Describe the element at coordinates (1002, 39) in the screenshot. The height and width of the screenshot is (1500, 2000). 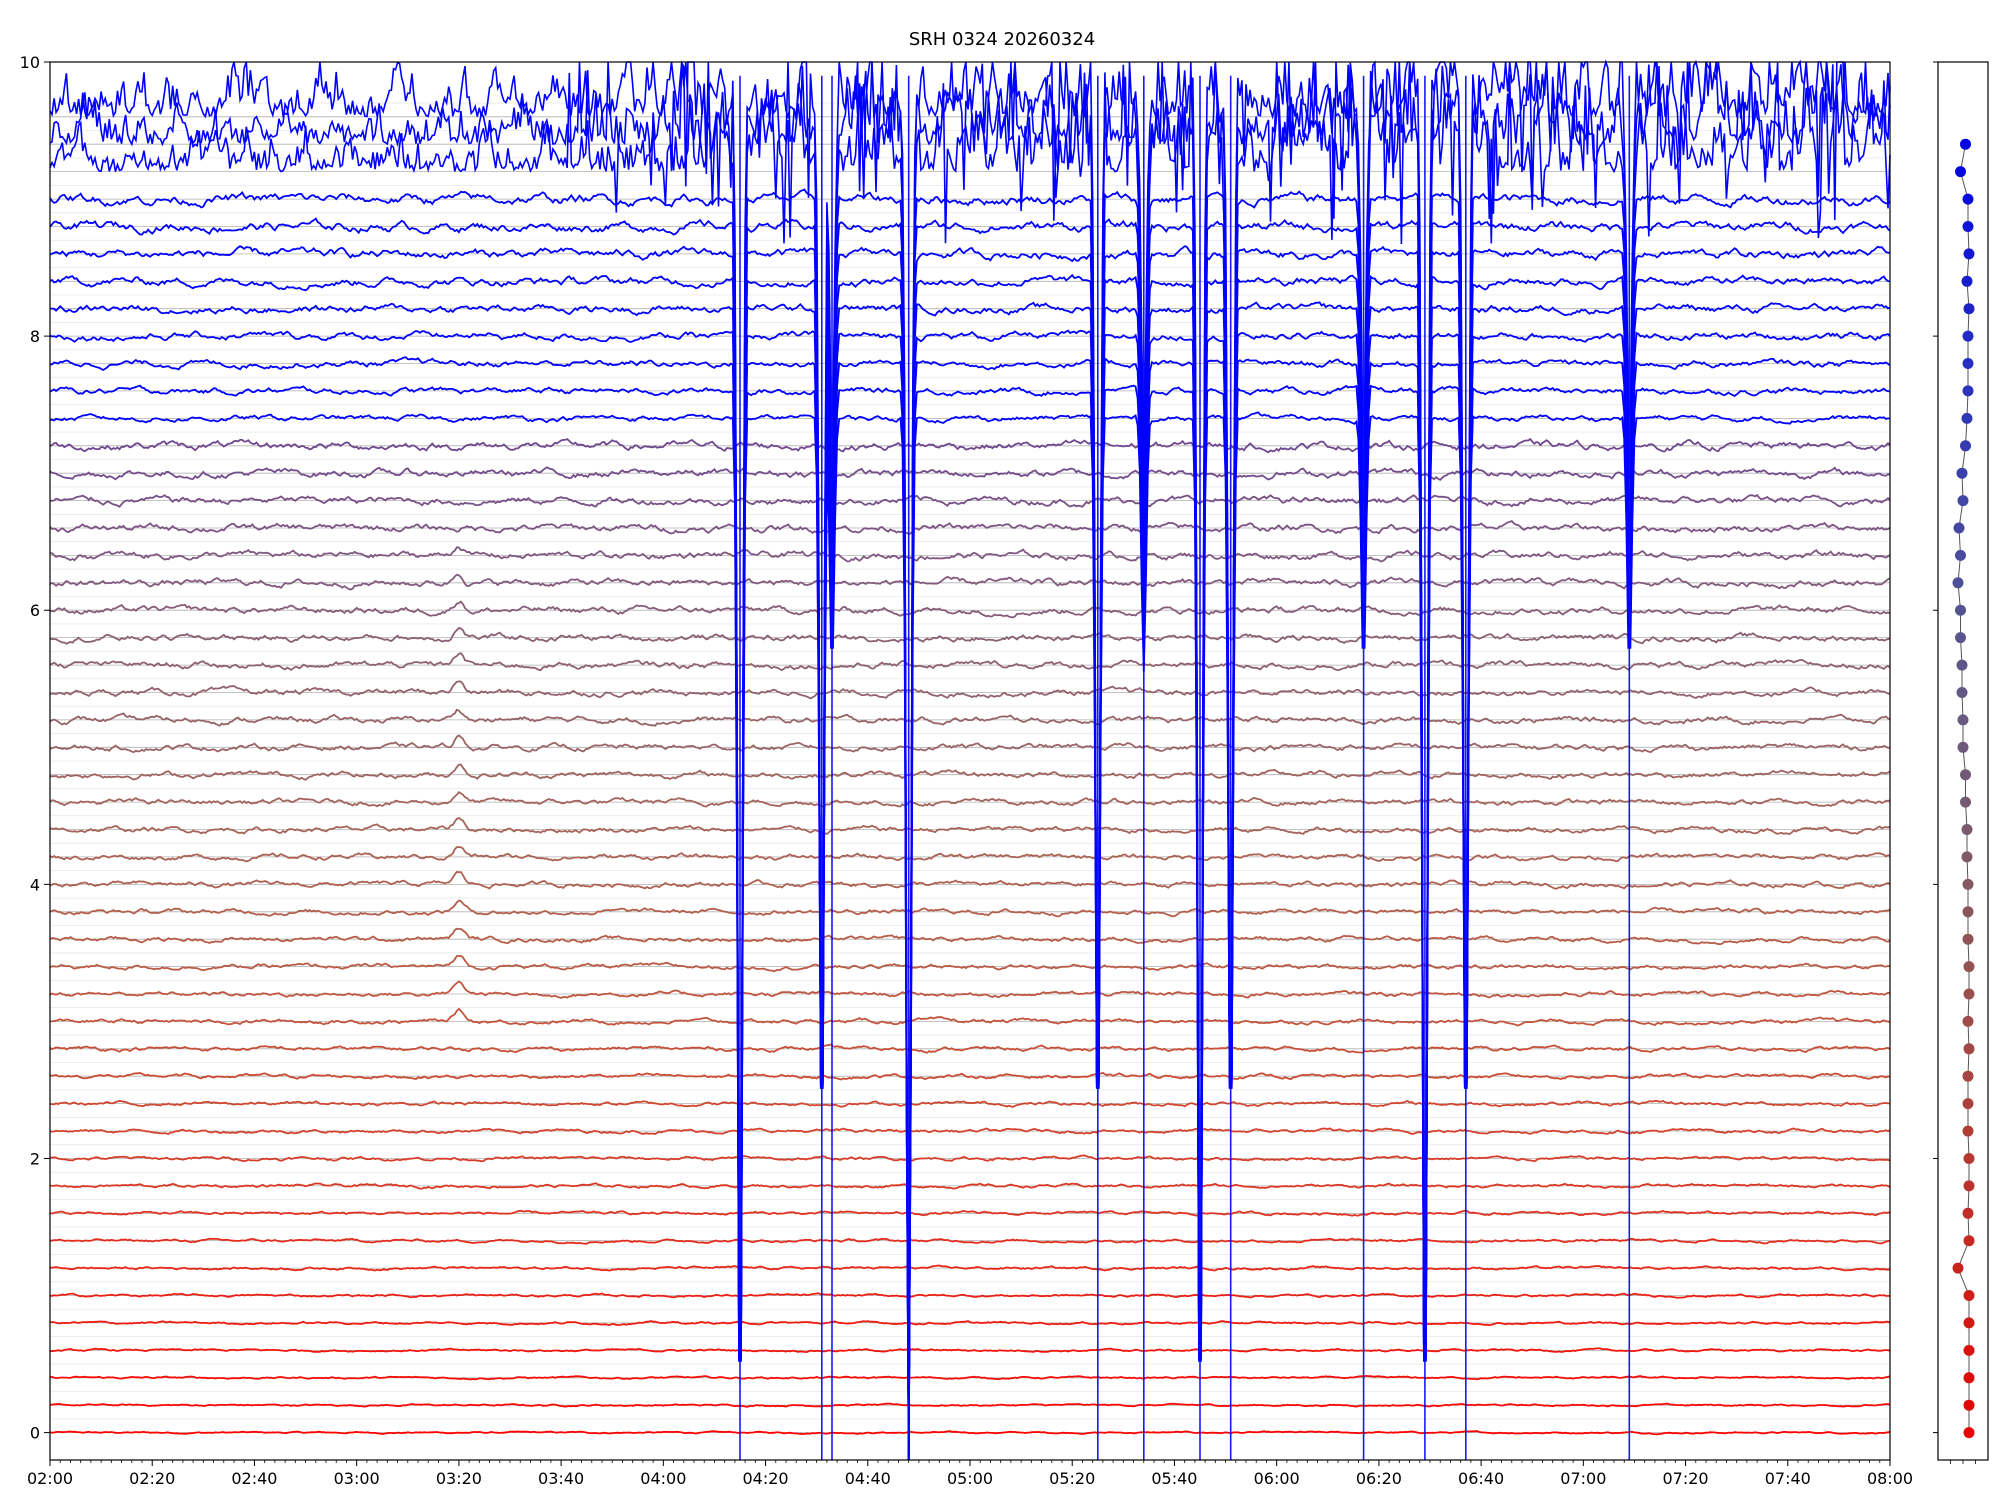
I see `chart-title: SRH 0324 20260324` at that location.